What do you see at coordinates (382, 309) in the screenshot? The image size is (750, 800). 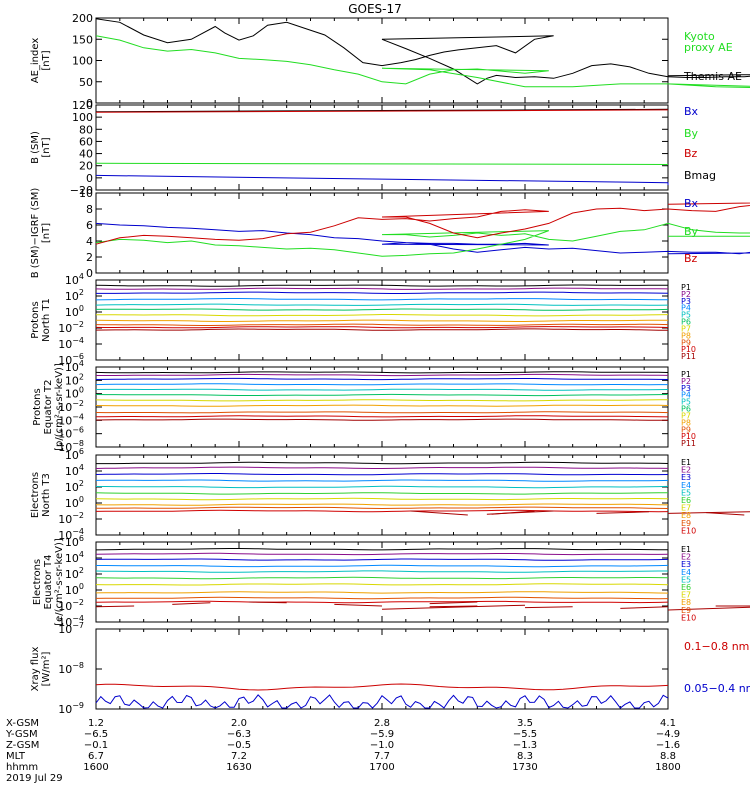 I see `series-line-p6` at bounding box center [382, 309].